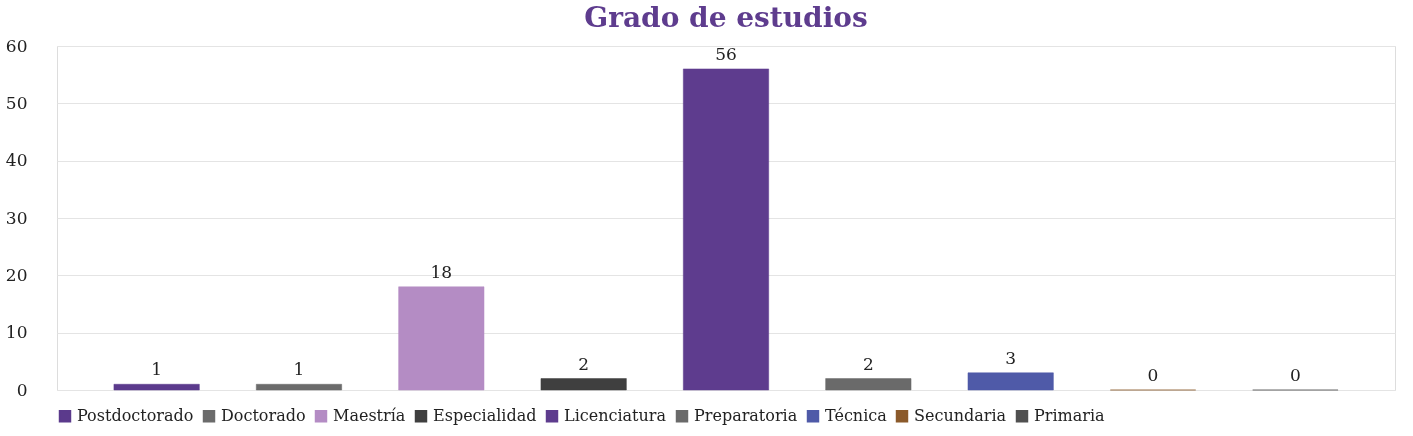 The image size is (1413, 436). What do you see at coordinates (16, 274) in the screenshot?
I see `y-tick-label: 20` at bounding box center [16, 274].